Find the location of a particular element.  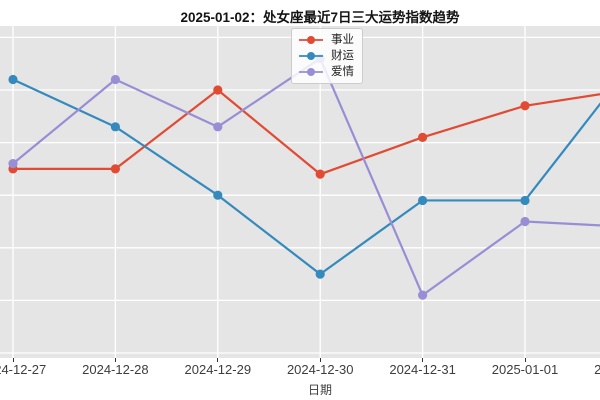

x-tick-label: 2024-12-28 is located at coordinates (115, 369).